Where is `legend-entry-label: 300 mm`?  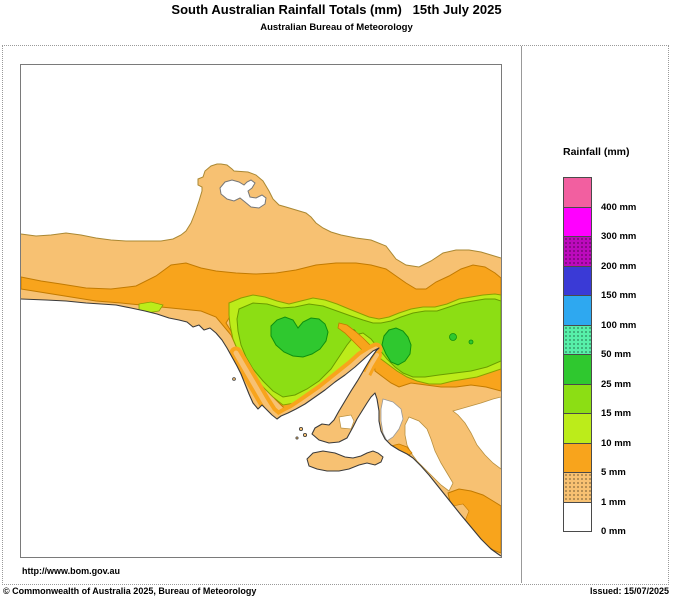 legend-entry-label: 300 mm is located at coordinates (619, 236).